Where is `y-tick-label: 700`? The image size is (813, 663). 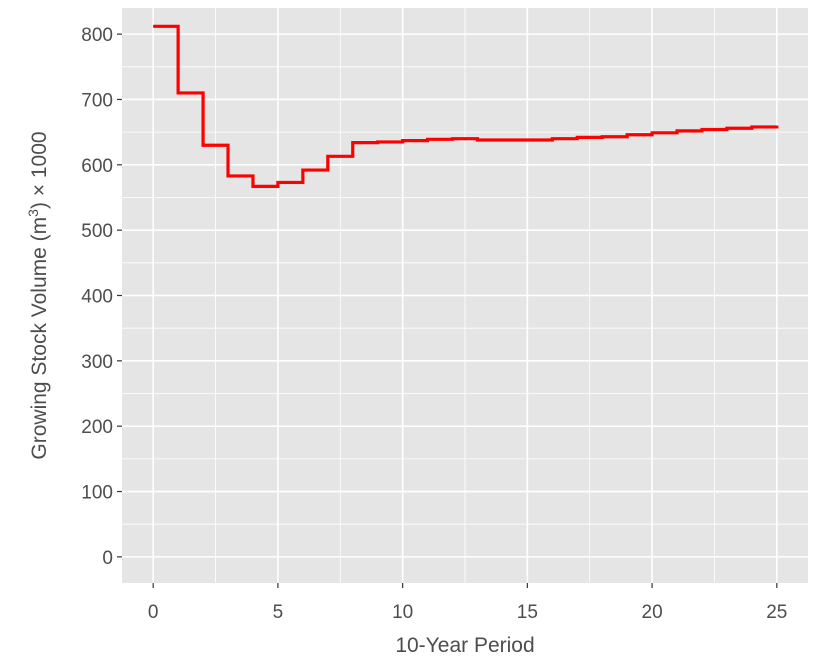
y-tick-label: 700 is located at coordinates (97, 100).